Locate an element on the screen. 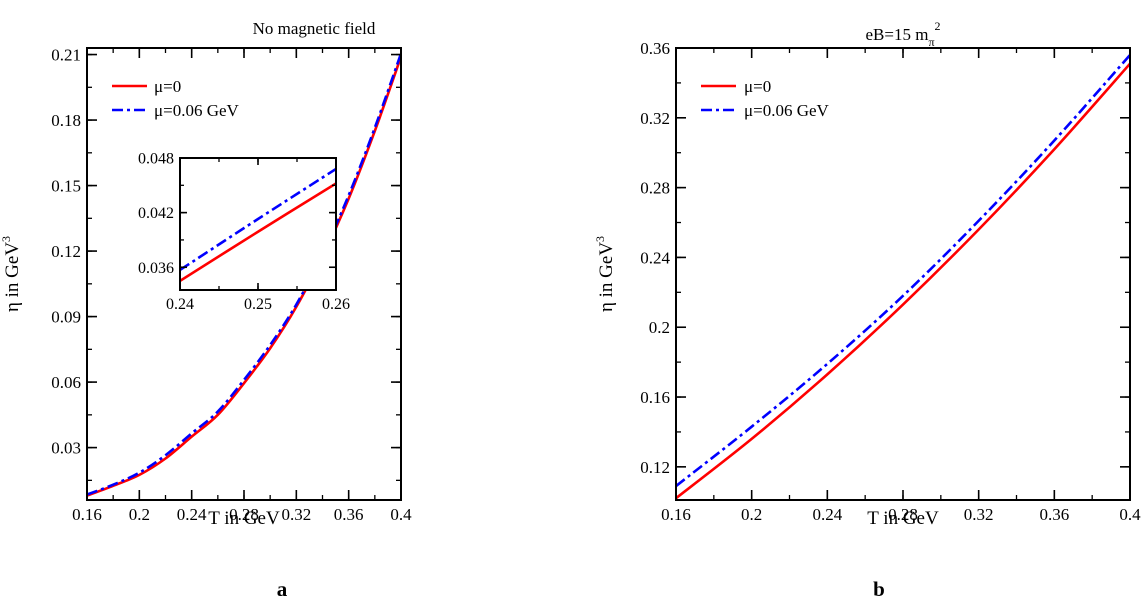 The width and height of the screenshot is (1146, 606). panel-a-legend: μ=0 μ=0.06 GeV is located at coordinates (176, 98).